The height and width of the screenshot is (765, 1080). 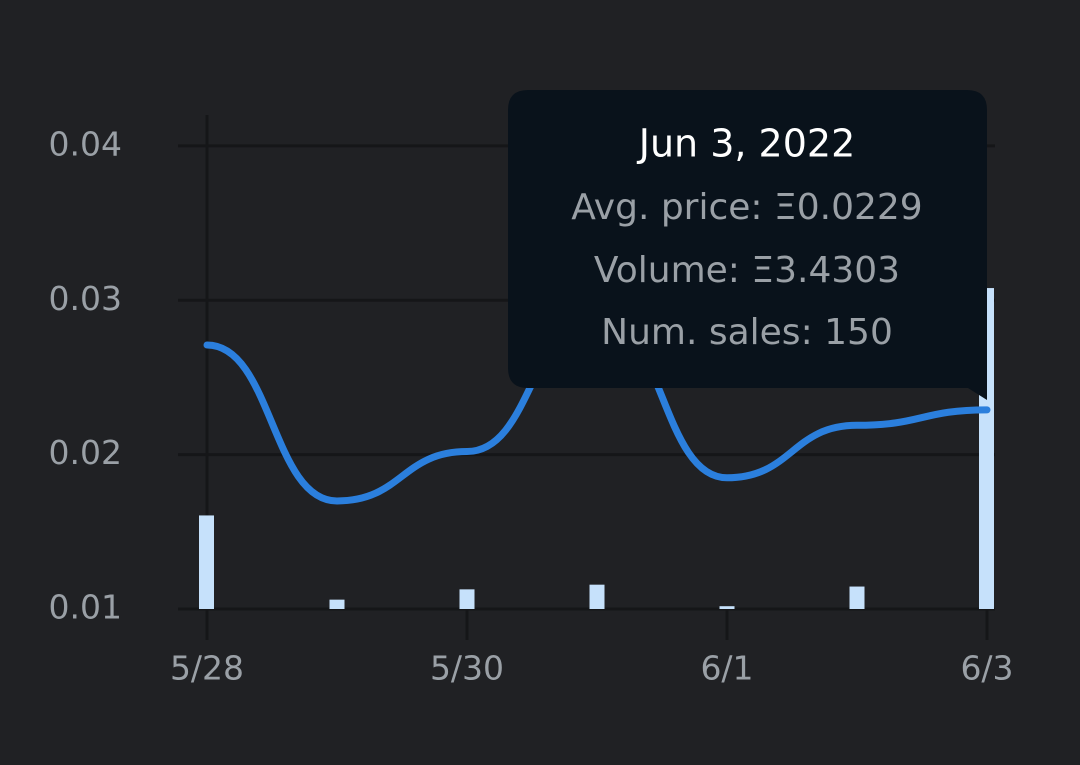 What do you see at coordinates (746, 207) in the screenshot?
I see `tooltip-line: Avg. price: Ξ0.0229` at bounding box center [746, 207].